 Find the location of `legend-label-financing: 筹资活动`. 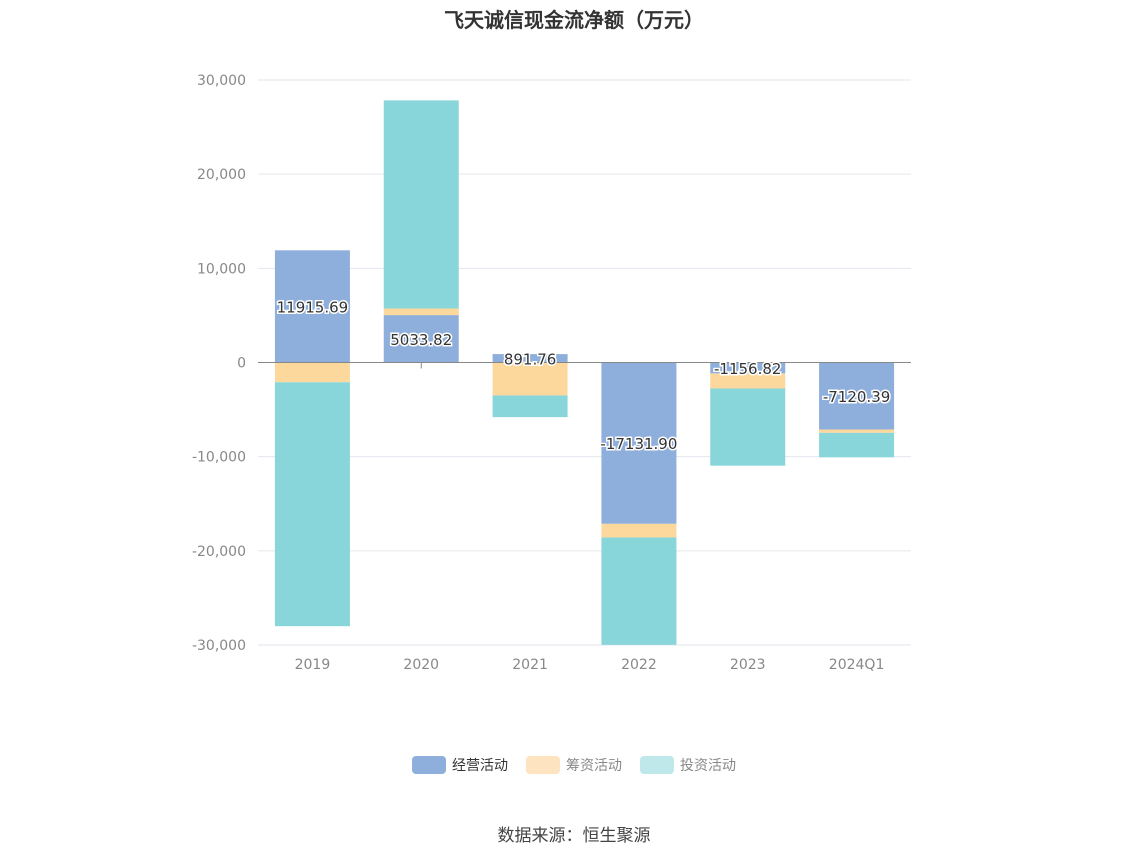

legend-label-financing: 筹资活动 is located at coordinates (594, 766).